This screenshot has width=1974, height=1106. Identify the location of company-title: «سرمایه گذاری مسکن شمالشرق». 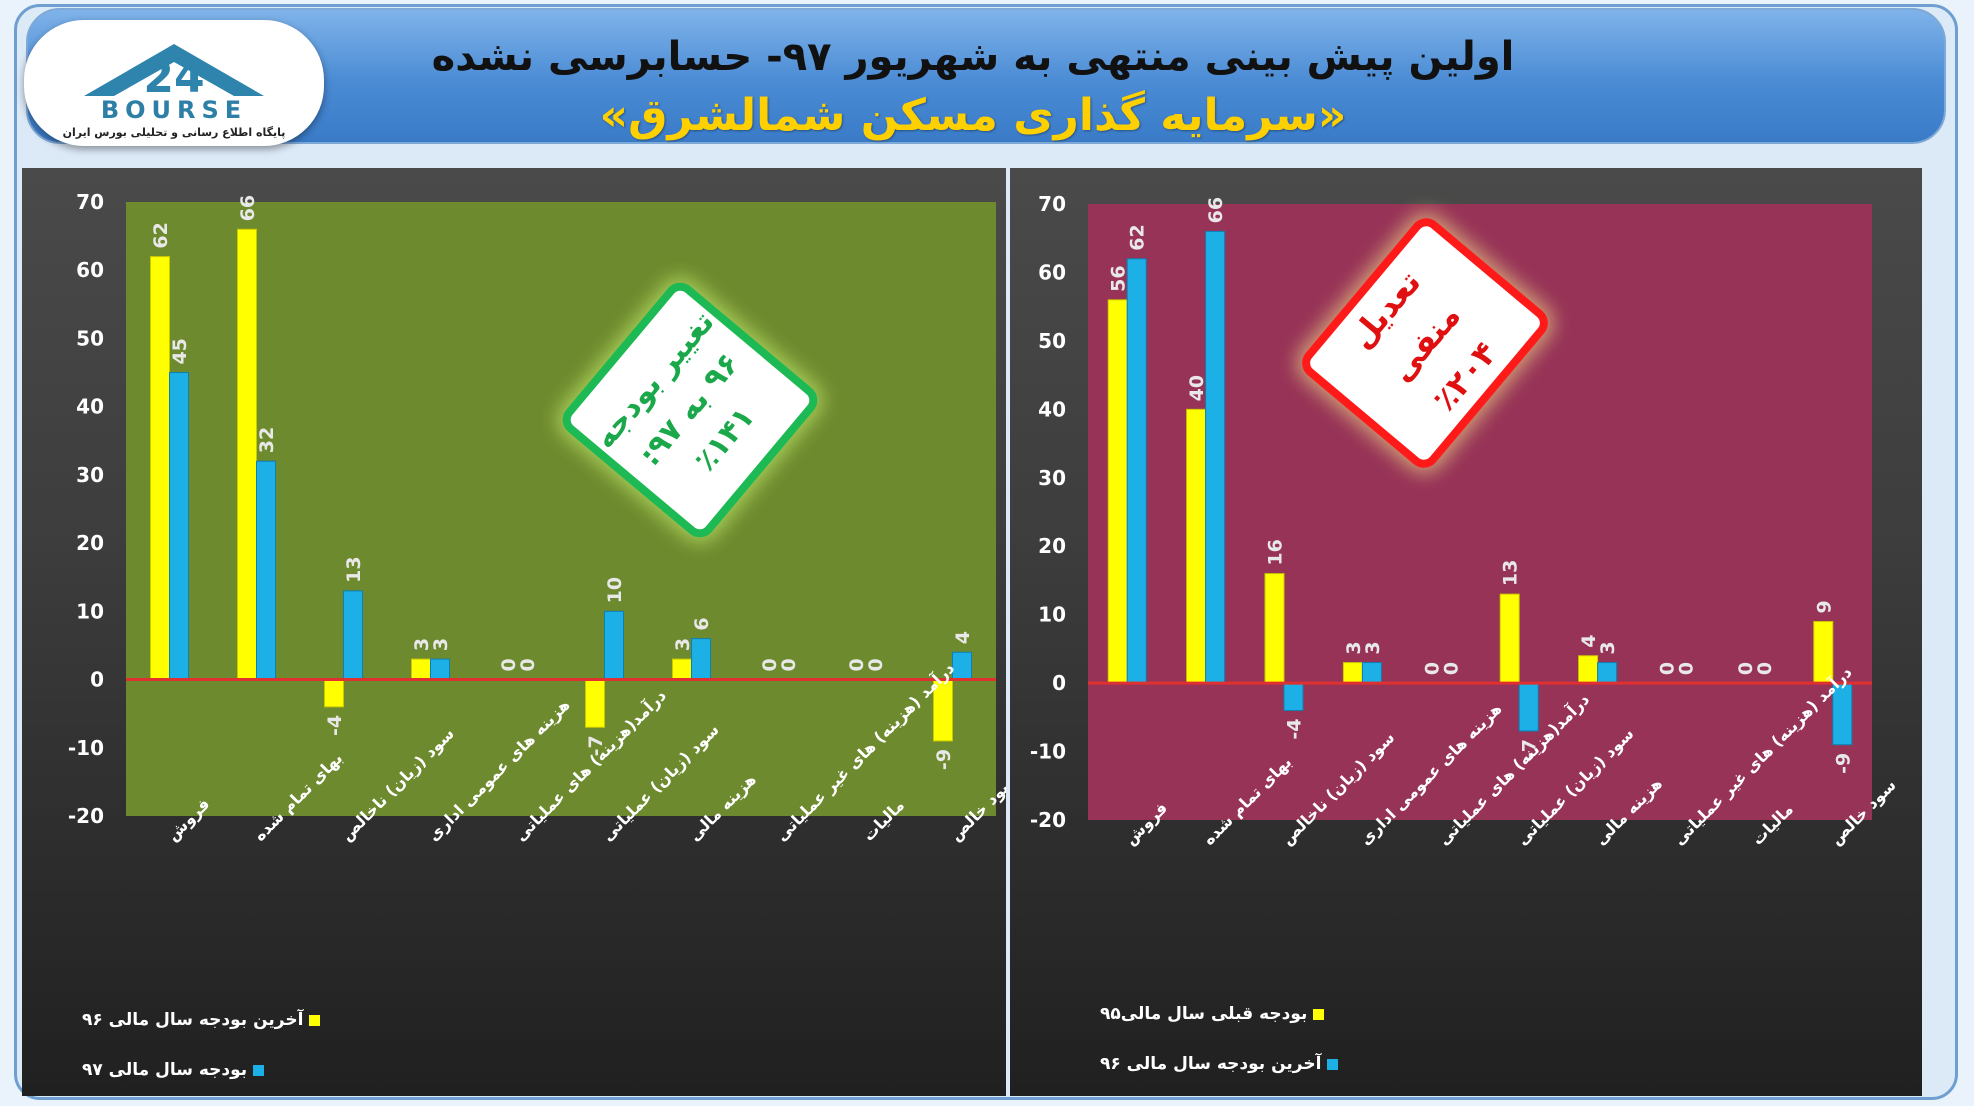
(973, 115).